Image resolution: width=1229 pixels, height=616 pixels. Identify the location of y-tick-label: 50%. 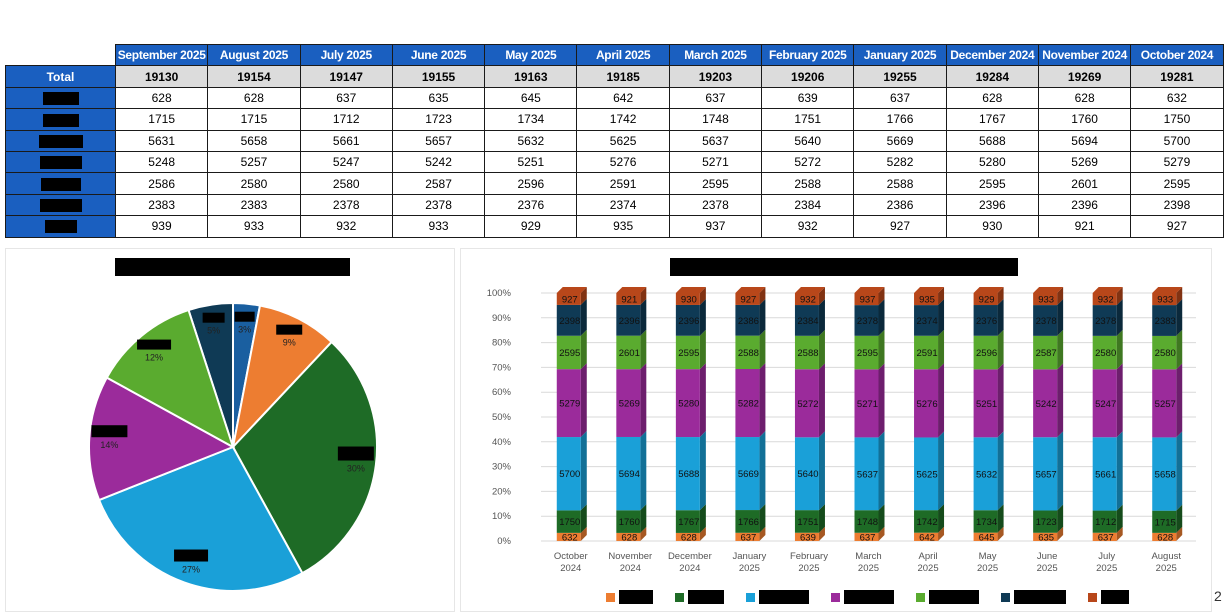
(502, 417).